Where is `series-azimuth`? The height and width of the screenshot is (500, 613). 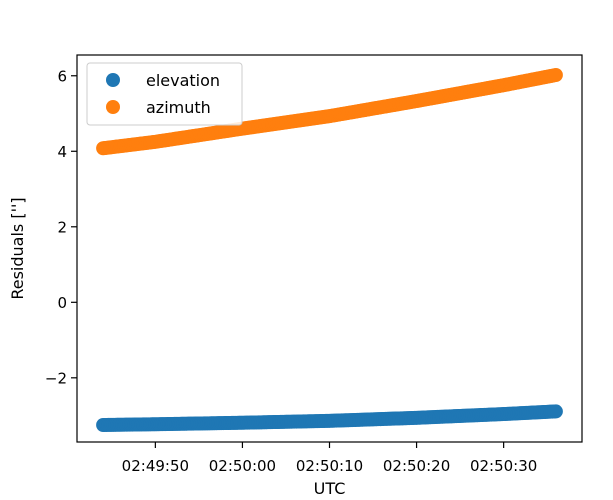
series-azimuth is located at coordinates (329, 112).